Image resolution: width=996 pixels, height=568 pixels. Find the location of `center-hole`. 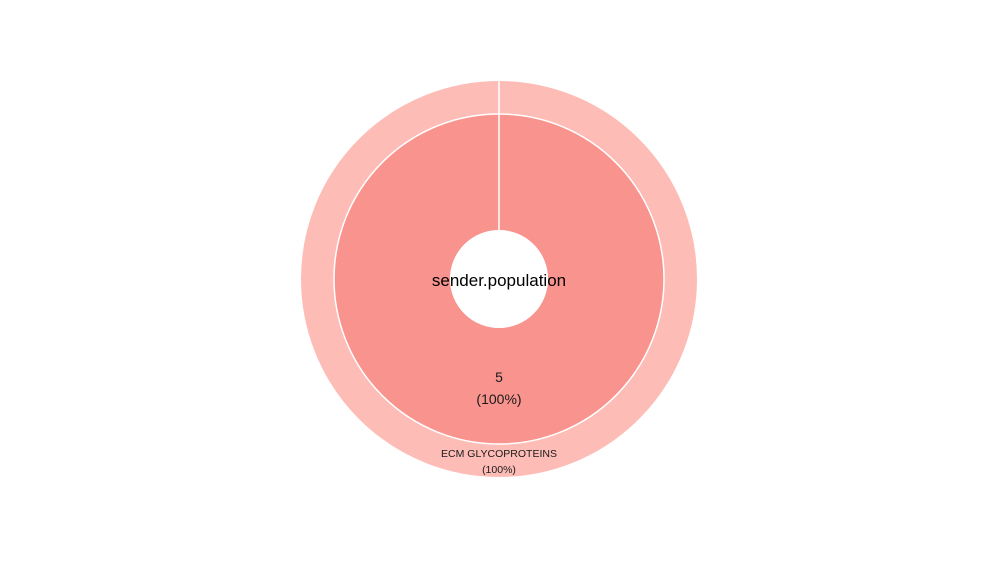

center-hole is located at coordinates (499, 279).